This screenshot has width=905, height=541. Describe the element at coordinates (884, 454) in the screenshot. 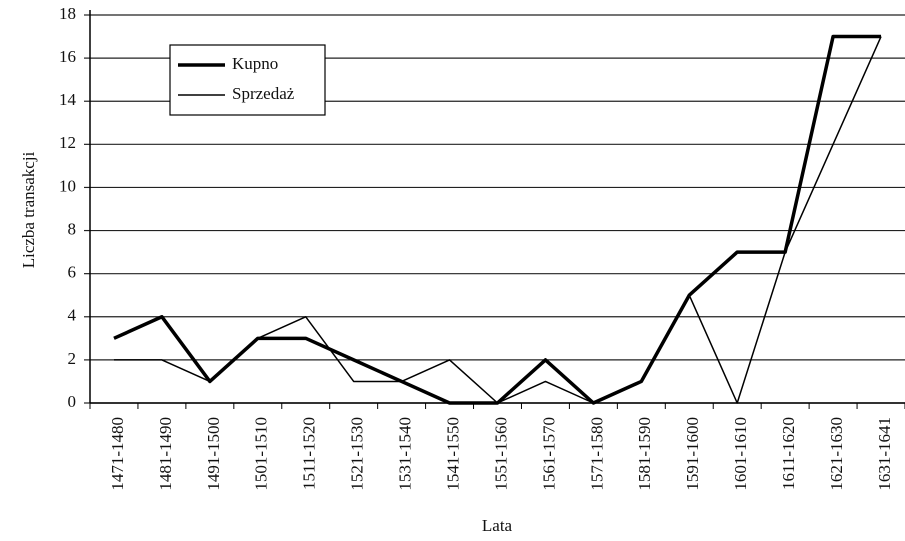

I see `x-tick-label: 1631-1641` at that location.